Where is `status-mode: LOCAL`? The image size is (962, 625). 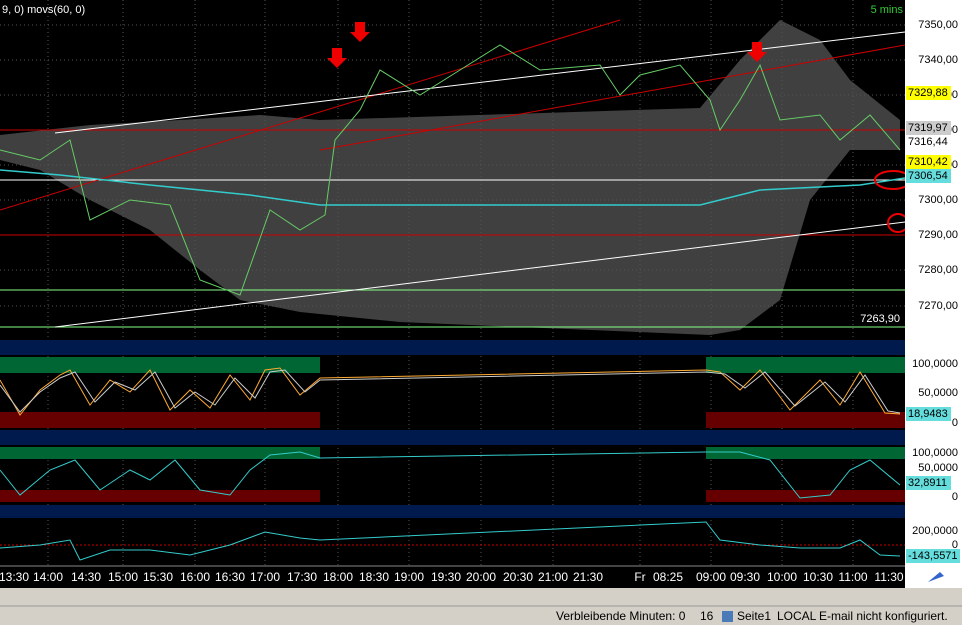
status-mode: LOCAL is located at coordinates (797, 616).